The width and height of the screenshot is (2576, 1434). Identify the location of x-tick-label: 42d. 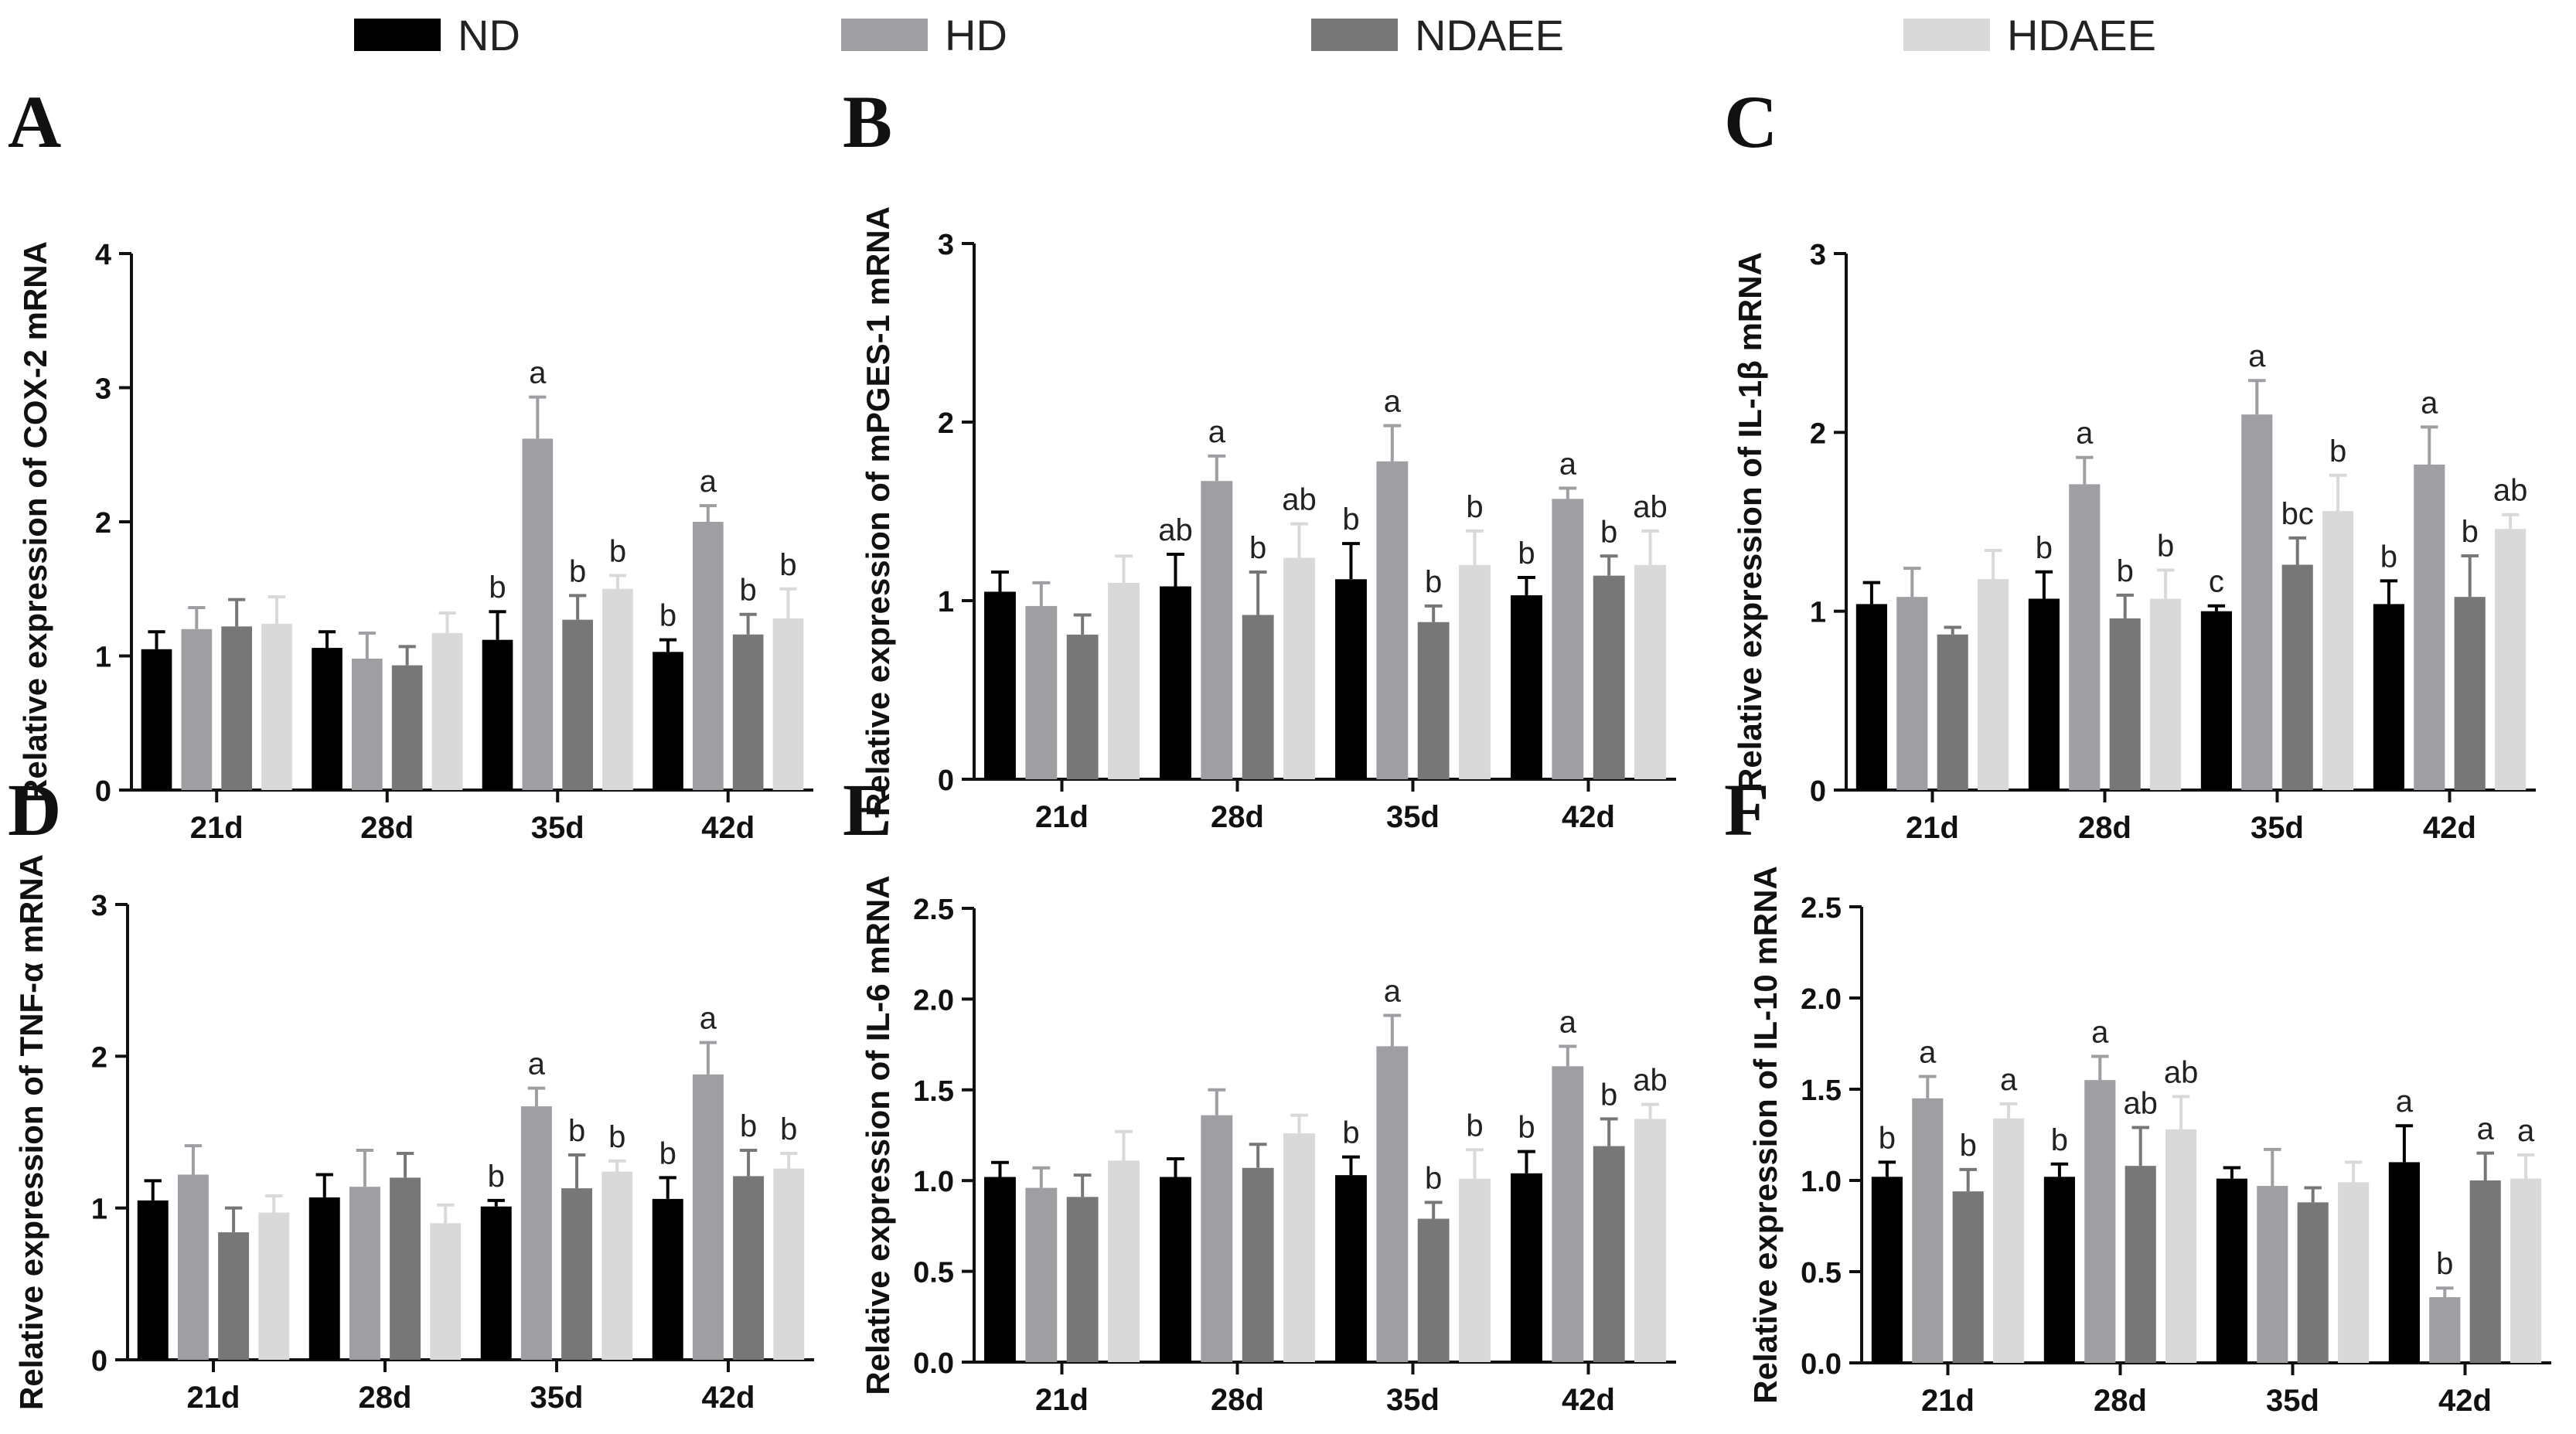
(1589, 1400).